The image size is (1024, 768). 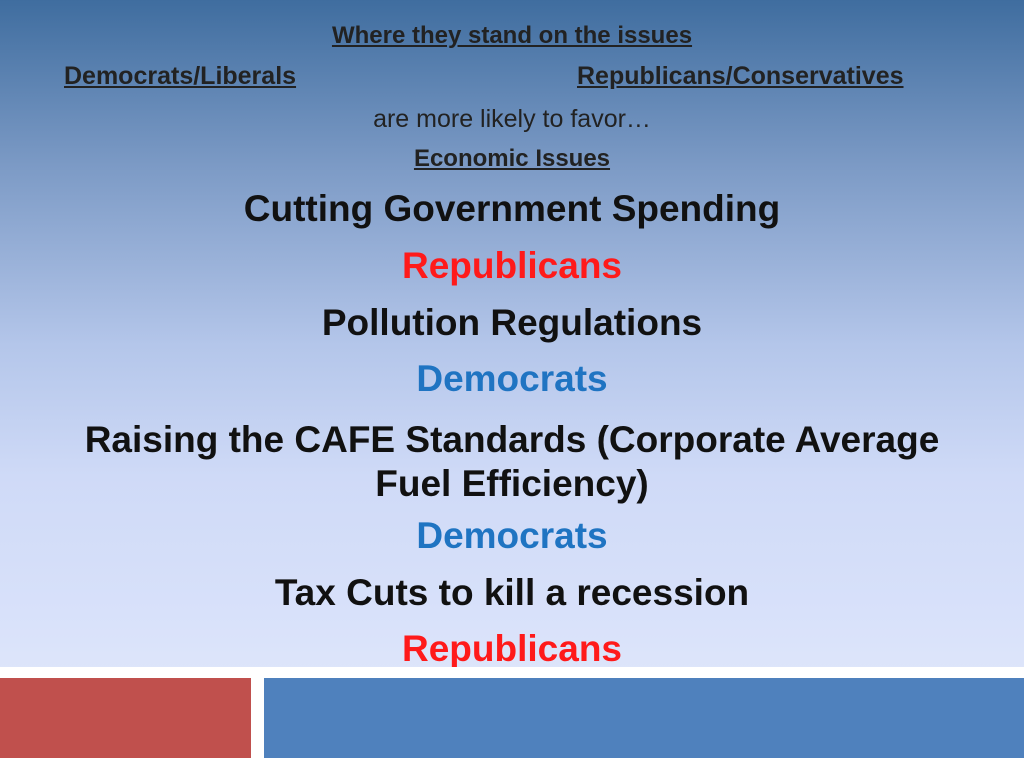 I want to click on issue-pollution-regulations: Pollution Regulations, so click(x=512, y=322).